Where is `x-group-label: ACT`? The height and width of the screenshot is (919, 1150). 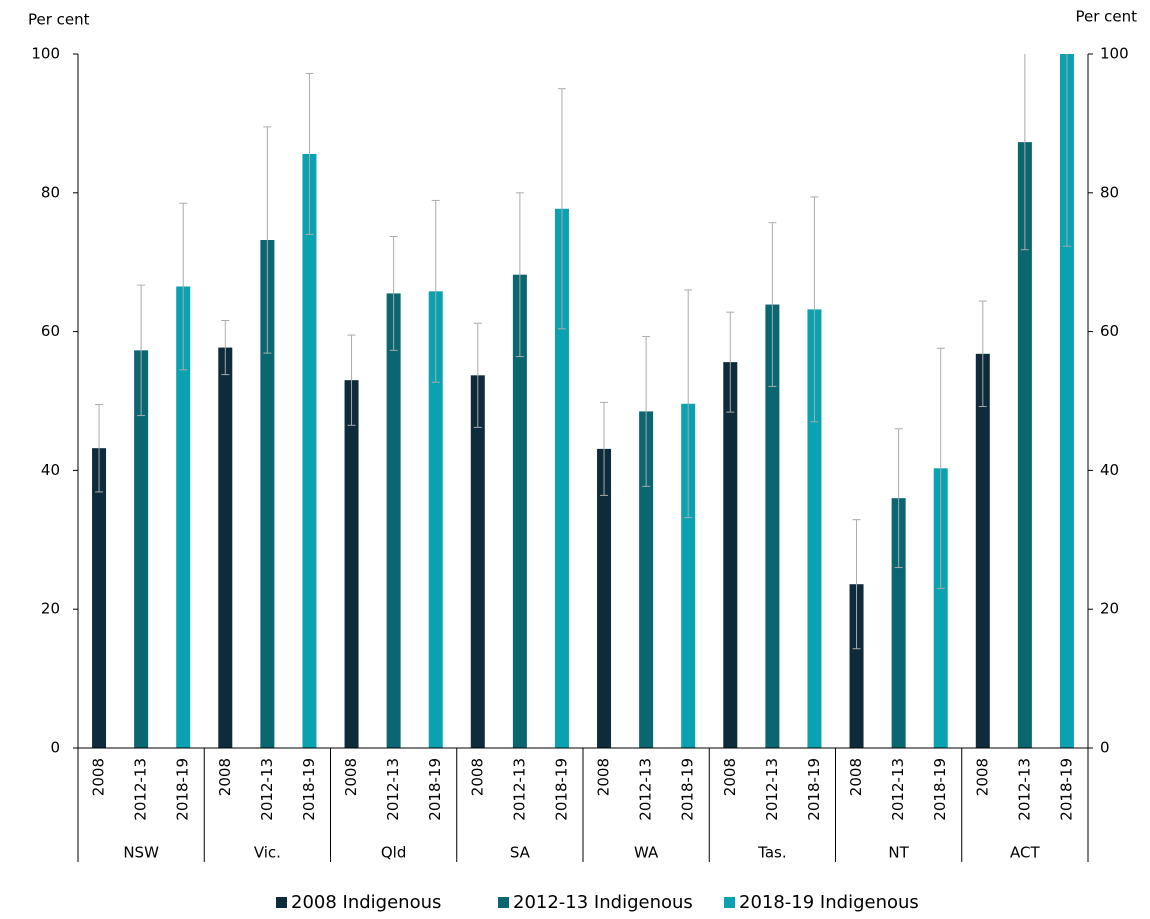
x-group-label: ACT is located at coordinates (1025, 853).